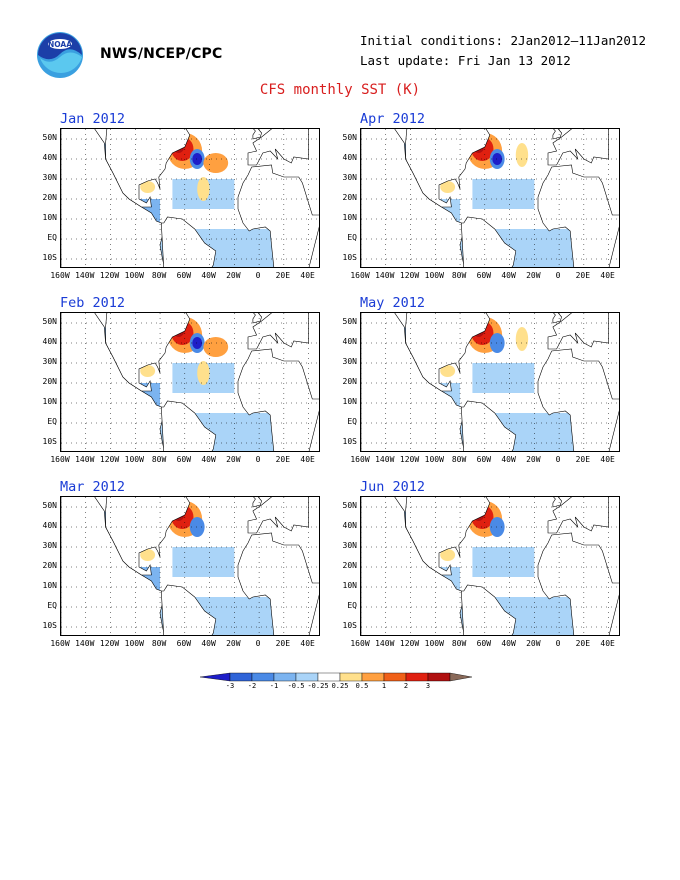 Image resolution: width=680 pixels, height=880 pixels. Describe the element at coordinates (93, 119) in the screenshot. I see `panel-month-label: Jan 2012` at that location.